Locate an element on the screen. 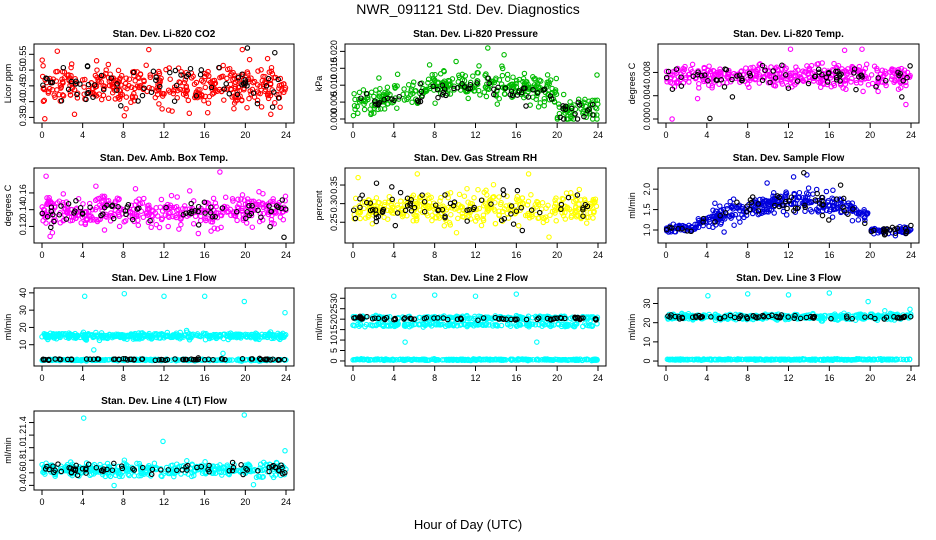  x-tick-label: 4 is located at coordinates (393, 255).